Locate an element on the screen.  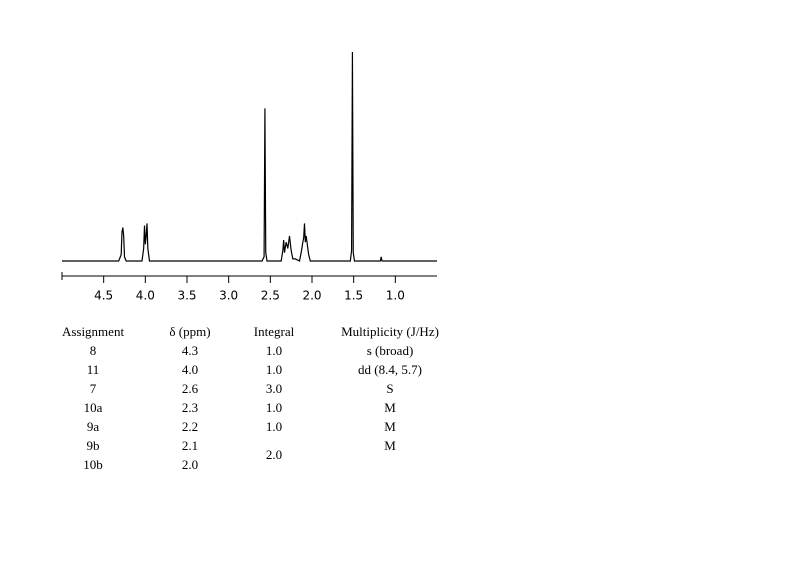
table-cell: s (broad) is located at coordinates (390, 350).